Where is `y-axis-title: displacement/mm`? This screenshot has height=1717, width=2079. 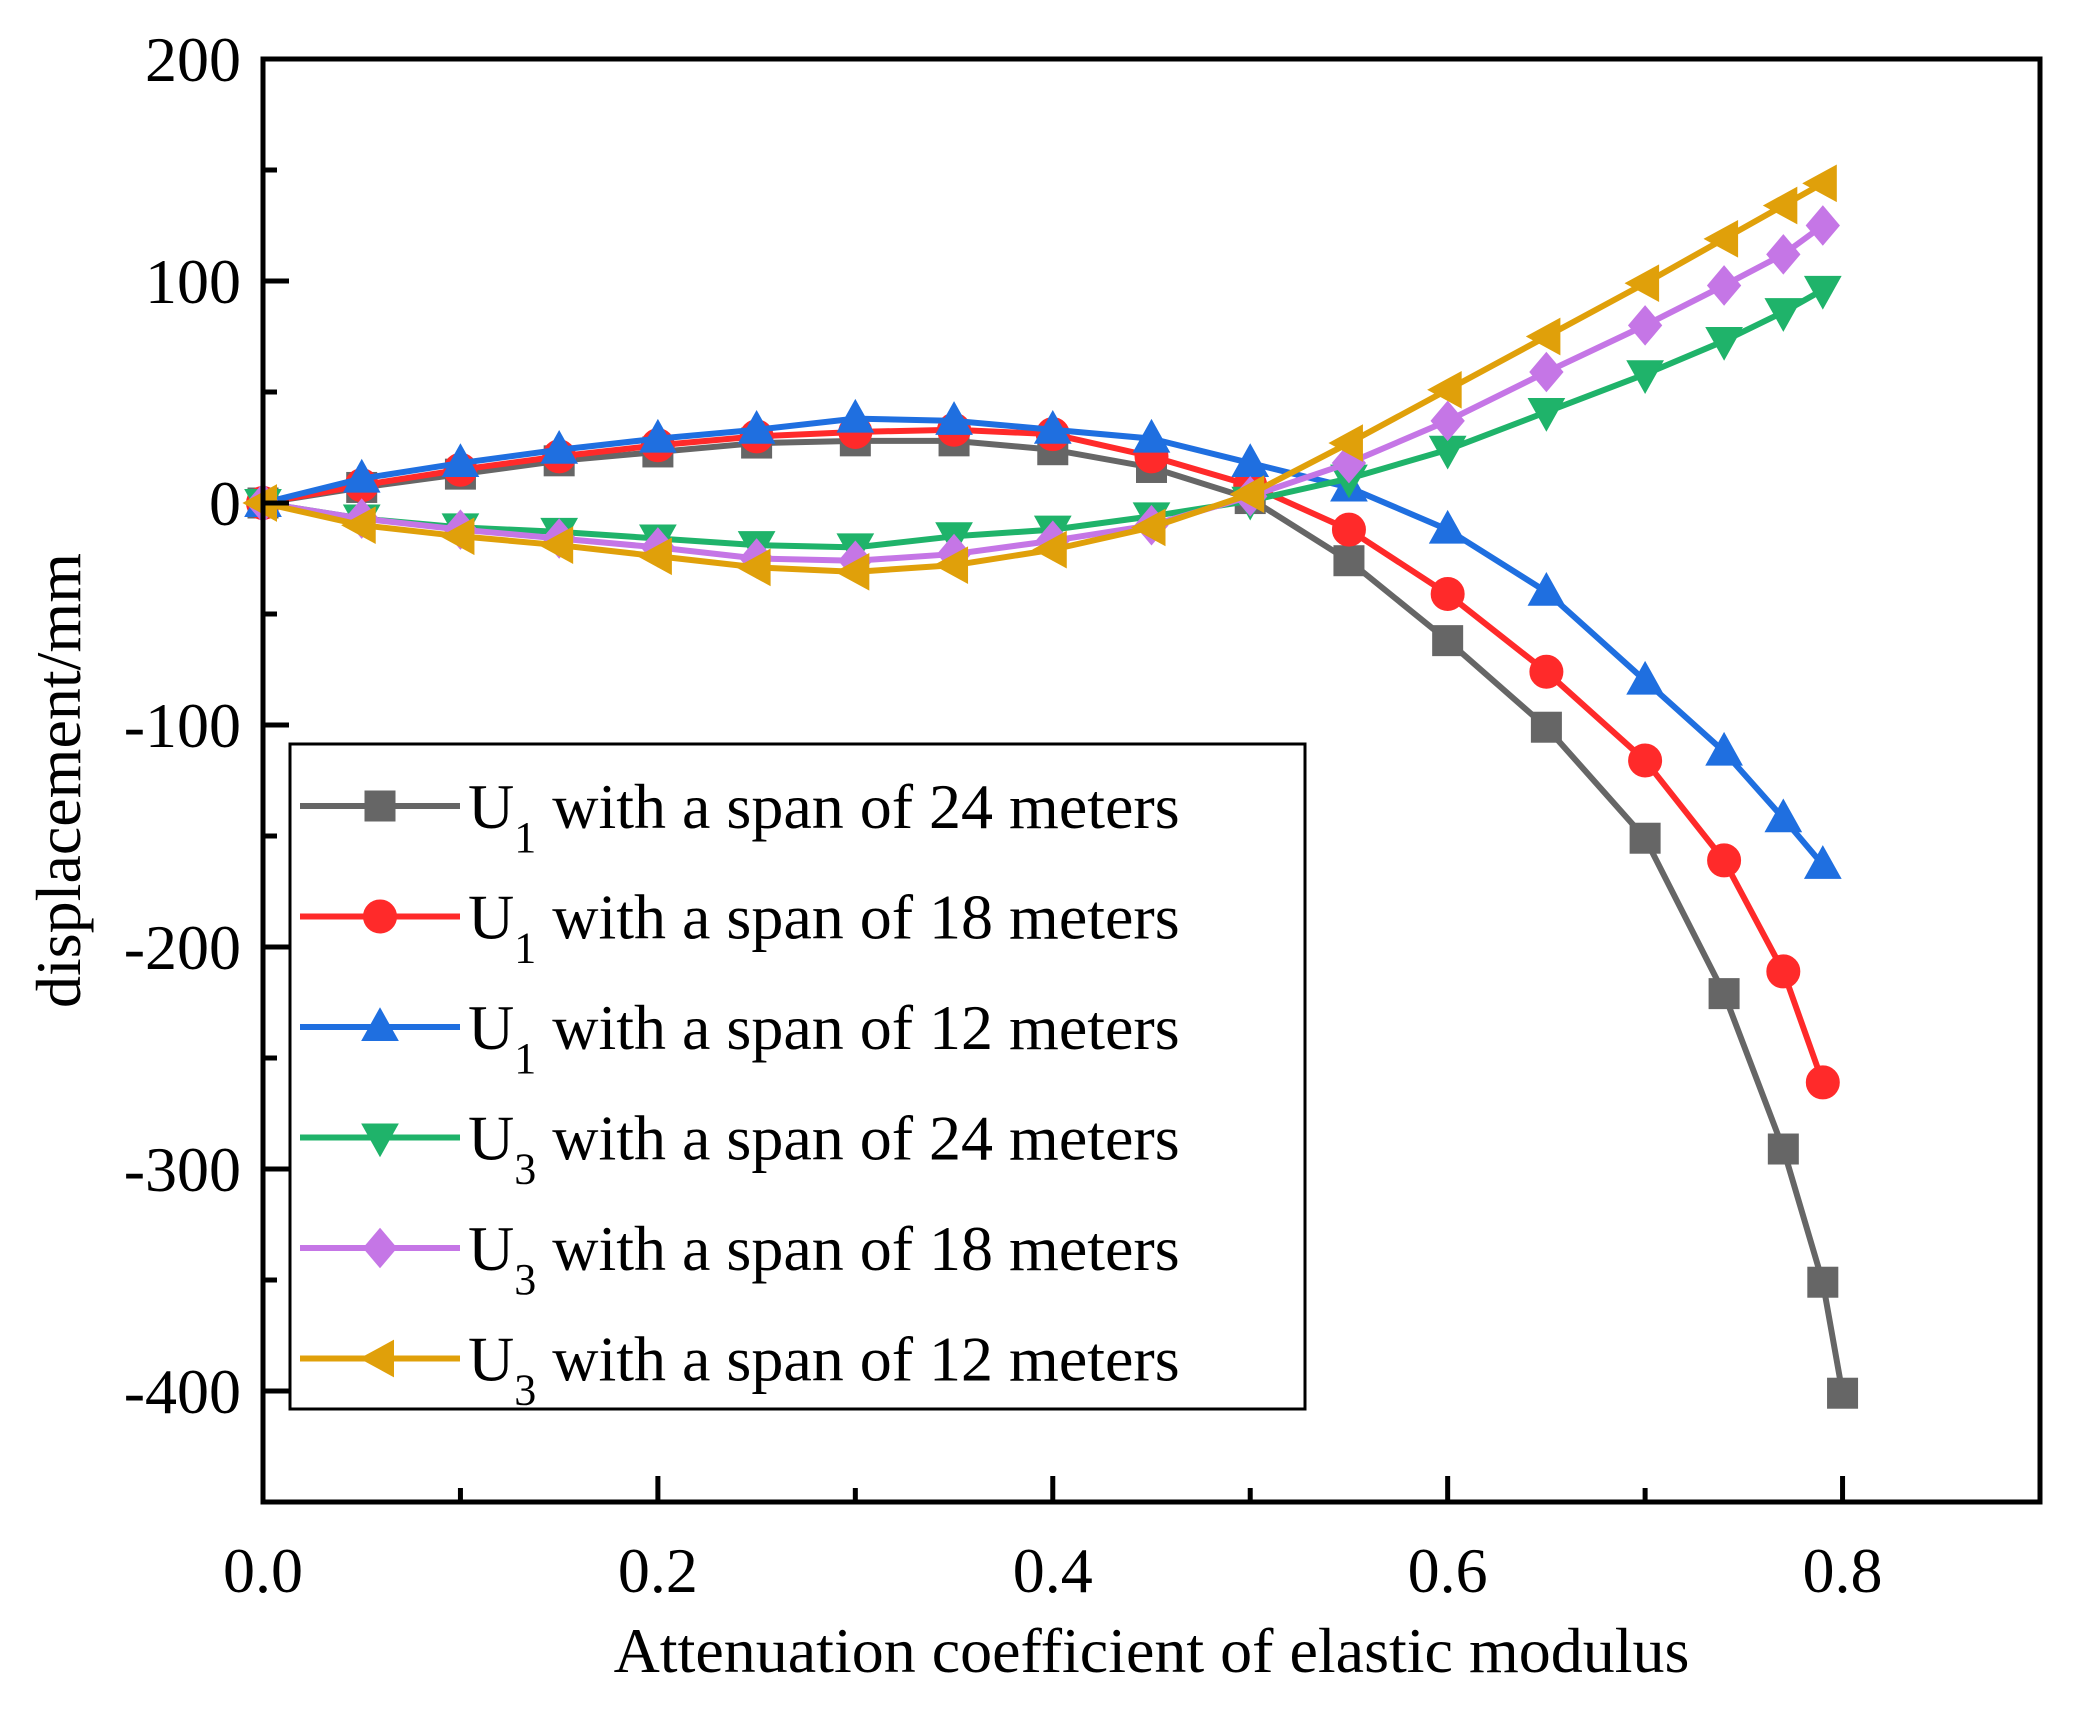
y-axis-title: displacement/mm is located at coordinates (58, 780).